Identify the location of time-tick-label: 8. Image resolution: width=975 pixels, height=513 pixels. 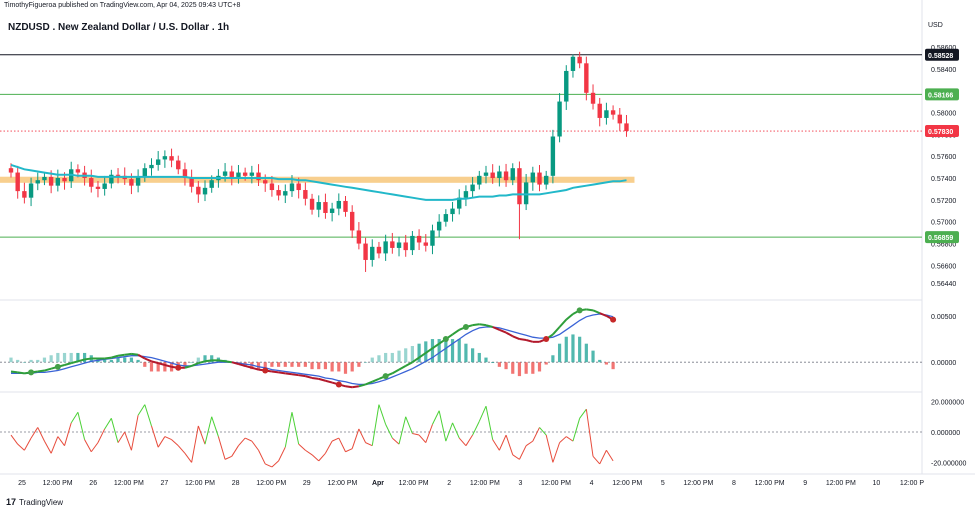
(734, 483).